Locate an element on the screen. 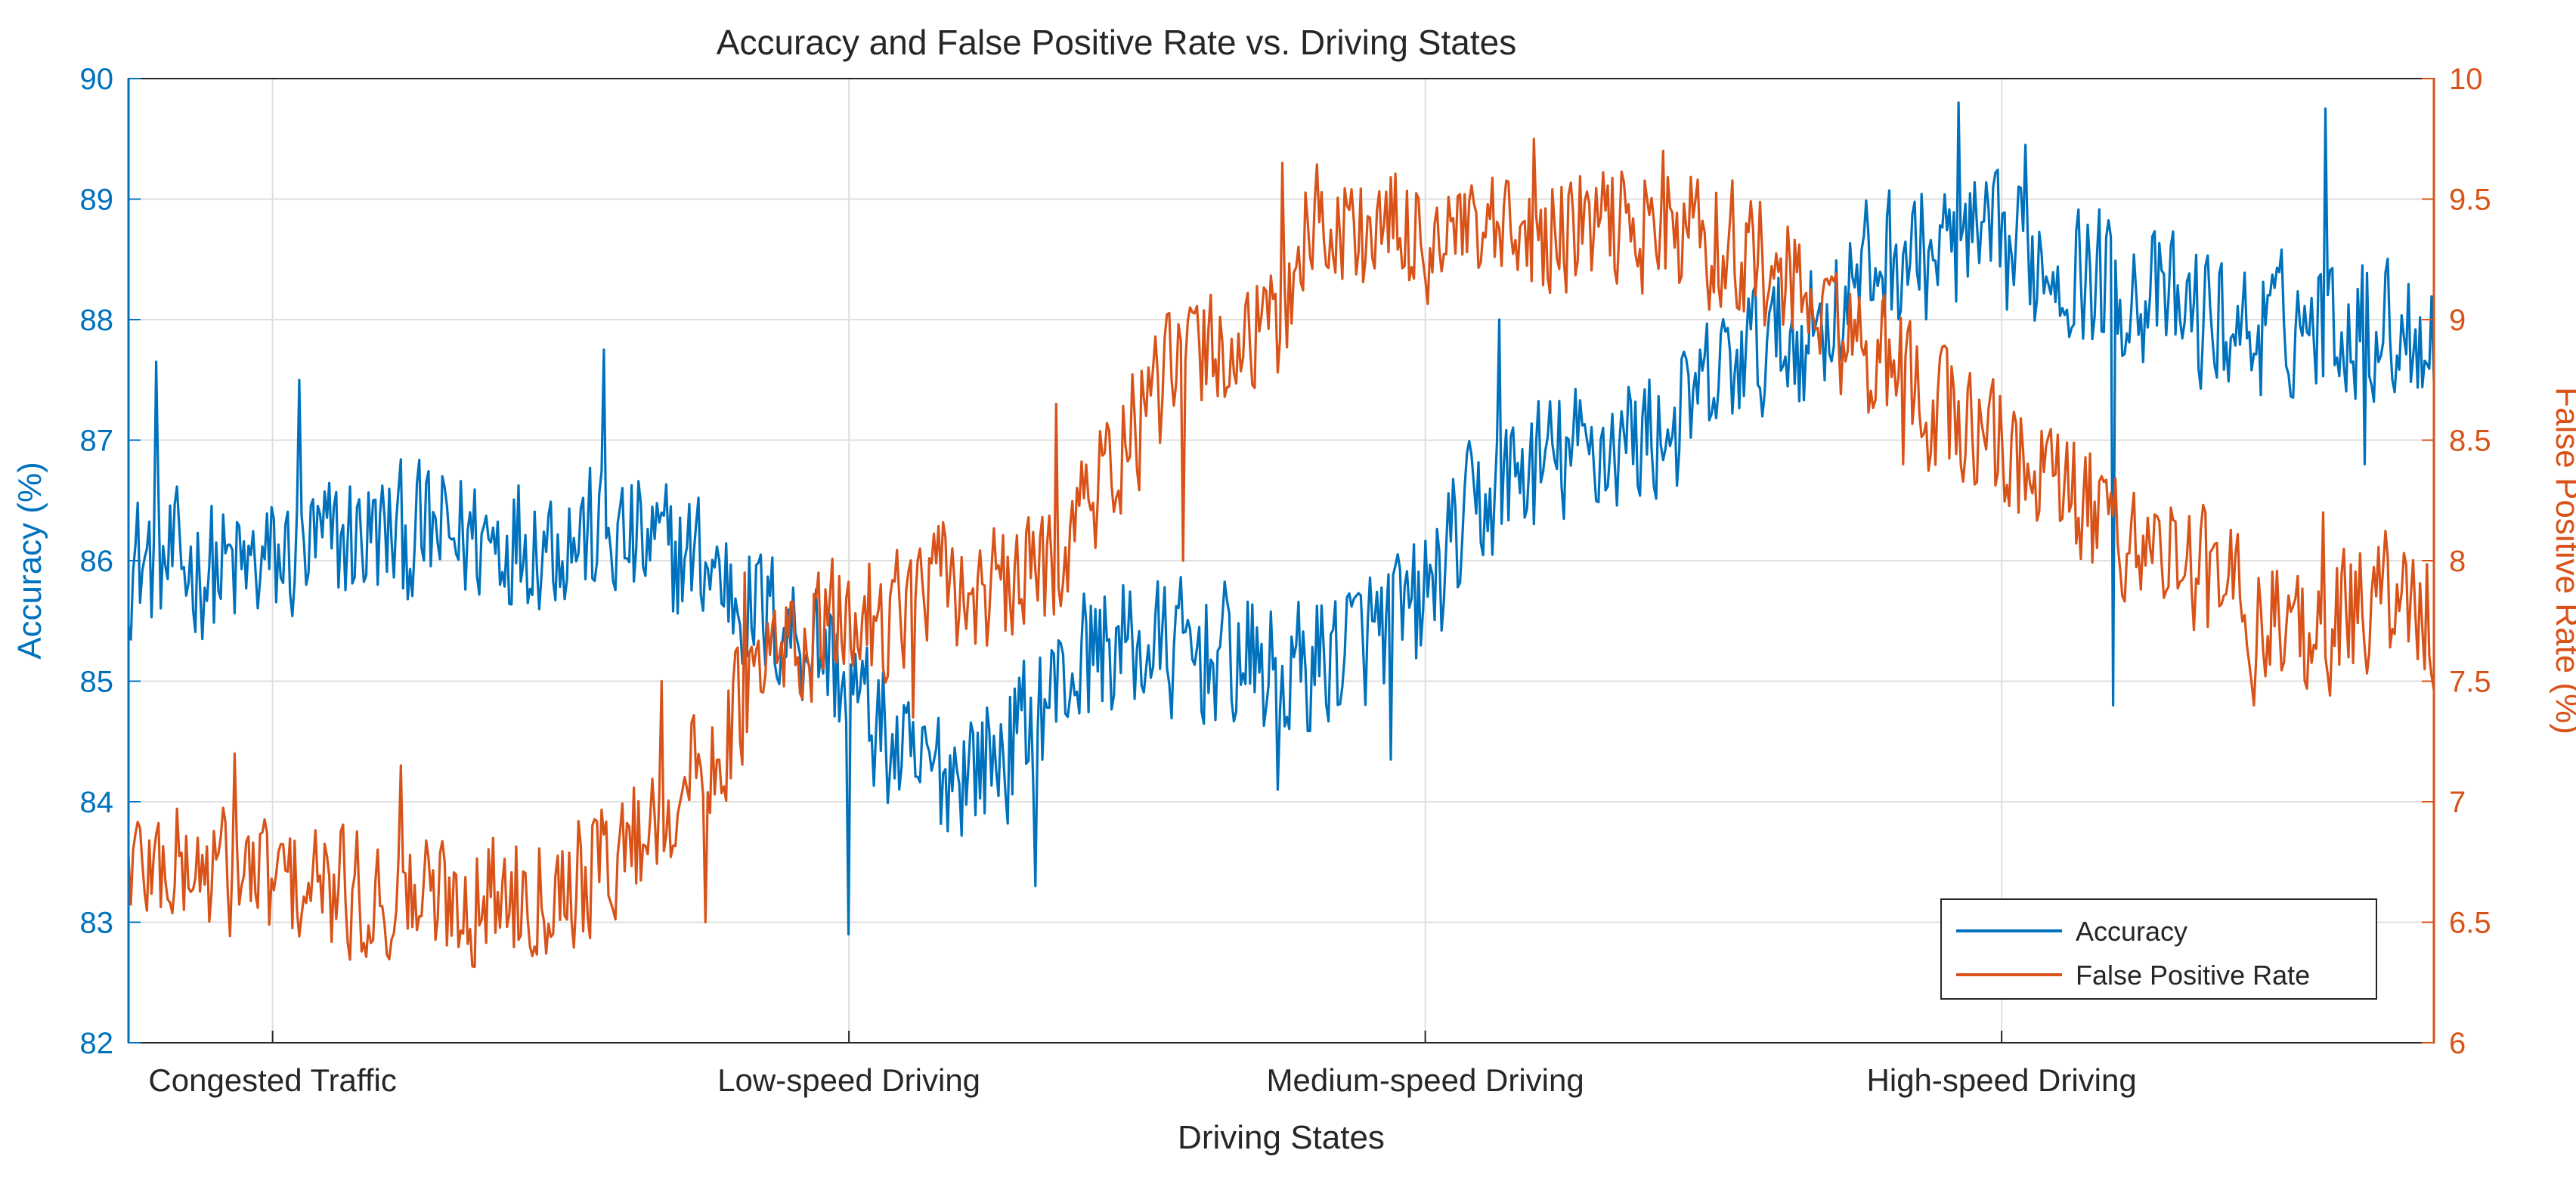 The width and height of the screenshot is (2576, 1178). right-tick-label: 8 is located at coordinates (2457, 562).